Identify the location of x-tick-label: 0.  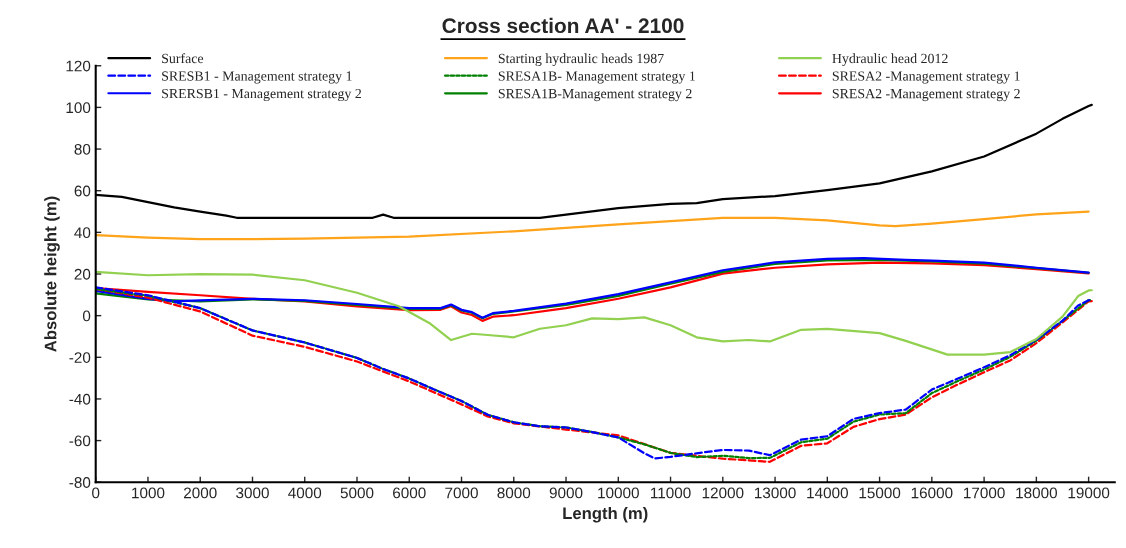
(96, 493).